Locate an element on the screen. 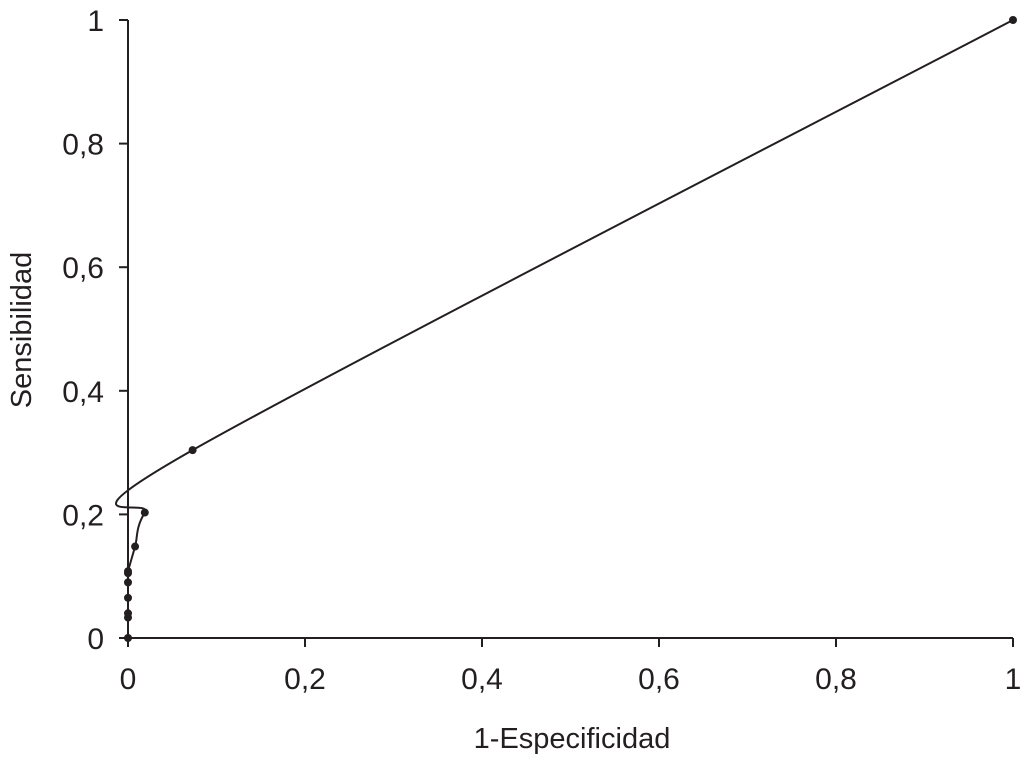 The width and height of the screenshot is (1024, 759). x-tick-label: 0,2 is located at coordinates (305, 679).